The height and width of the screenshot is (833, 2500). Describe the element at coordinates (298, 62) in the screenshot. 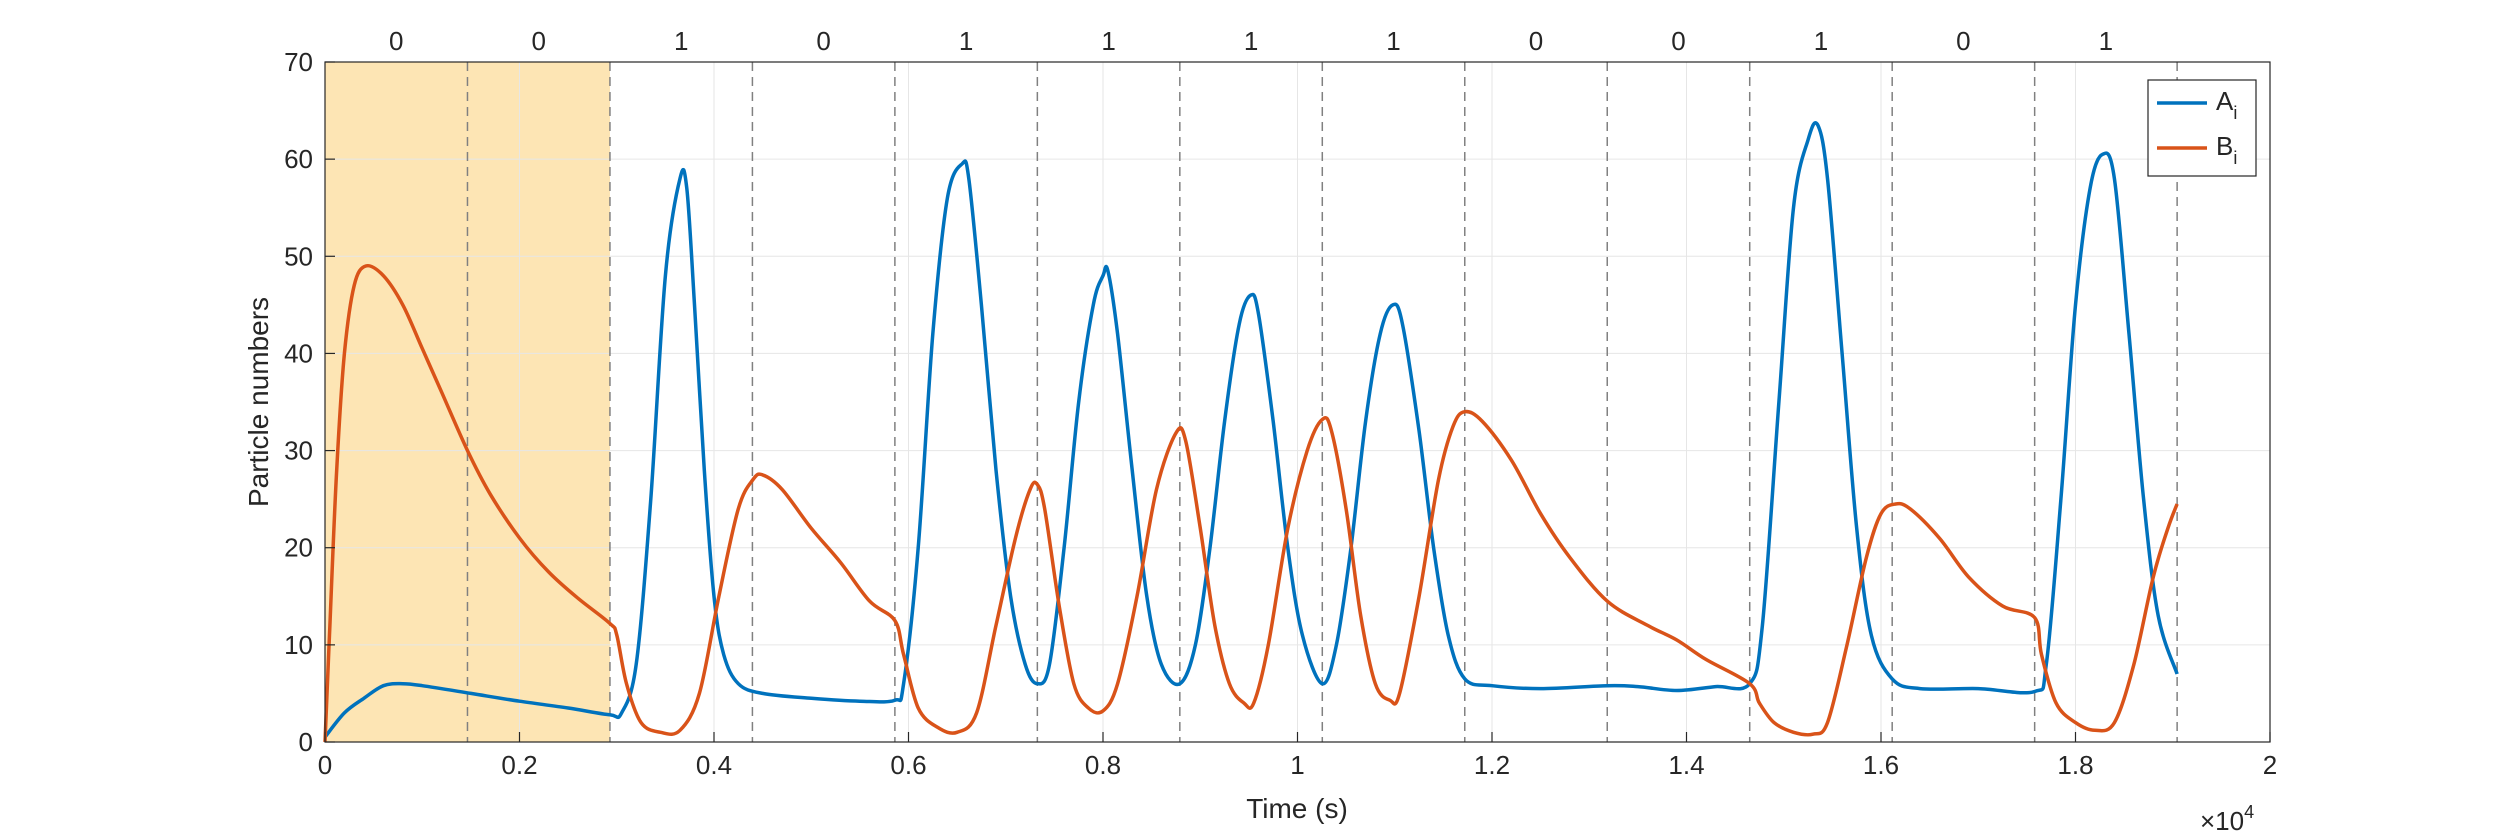

I see `y-tick-label: 70` at that location.